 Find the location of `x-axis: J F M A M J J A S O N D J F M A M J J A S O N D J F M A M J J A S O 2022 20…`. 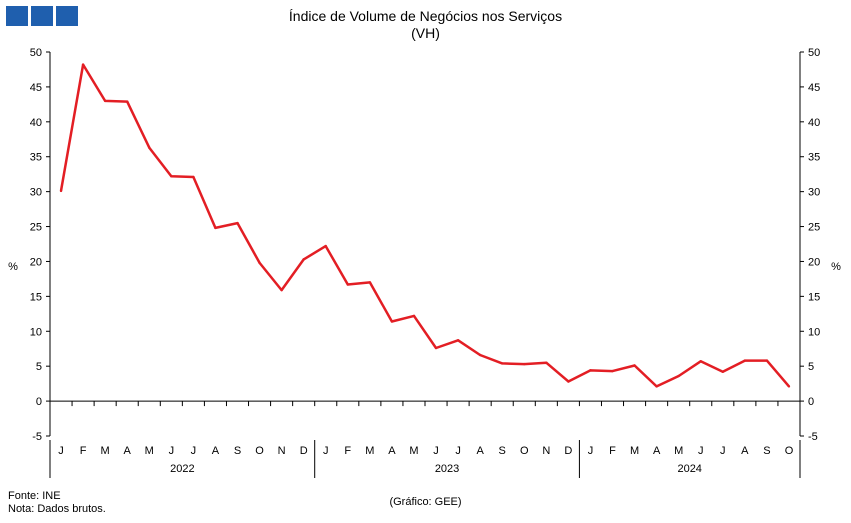

x-axis: J F M A M J J A S O N D J F M A M J J A S O N D J F M A M J J A S O 2022 20… is located at coordinates (425, 439).